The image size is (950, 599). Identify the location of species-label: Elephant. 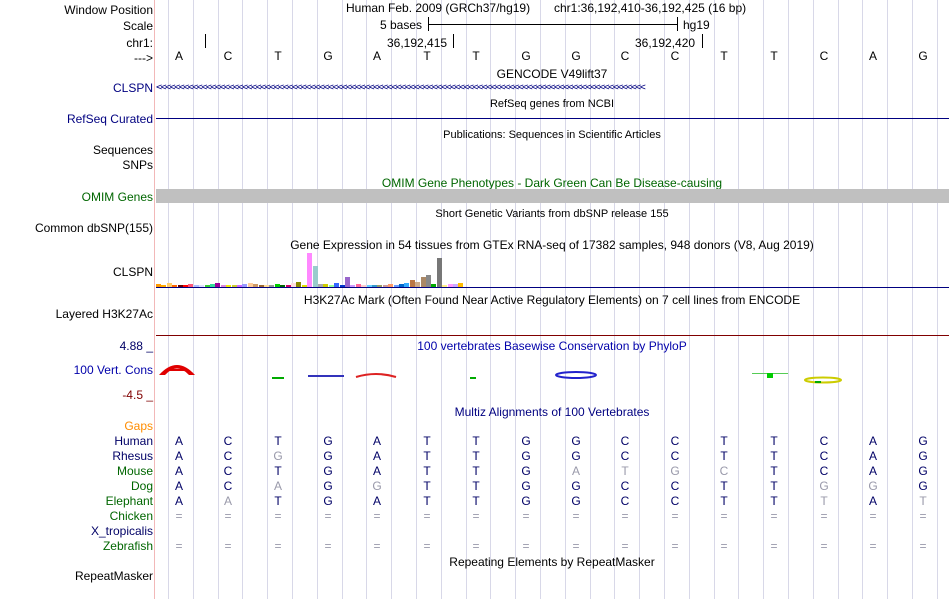
(129, 501).